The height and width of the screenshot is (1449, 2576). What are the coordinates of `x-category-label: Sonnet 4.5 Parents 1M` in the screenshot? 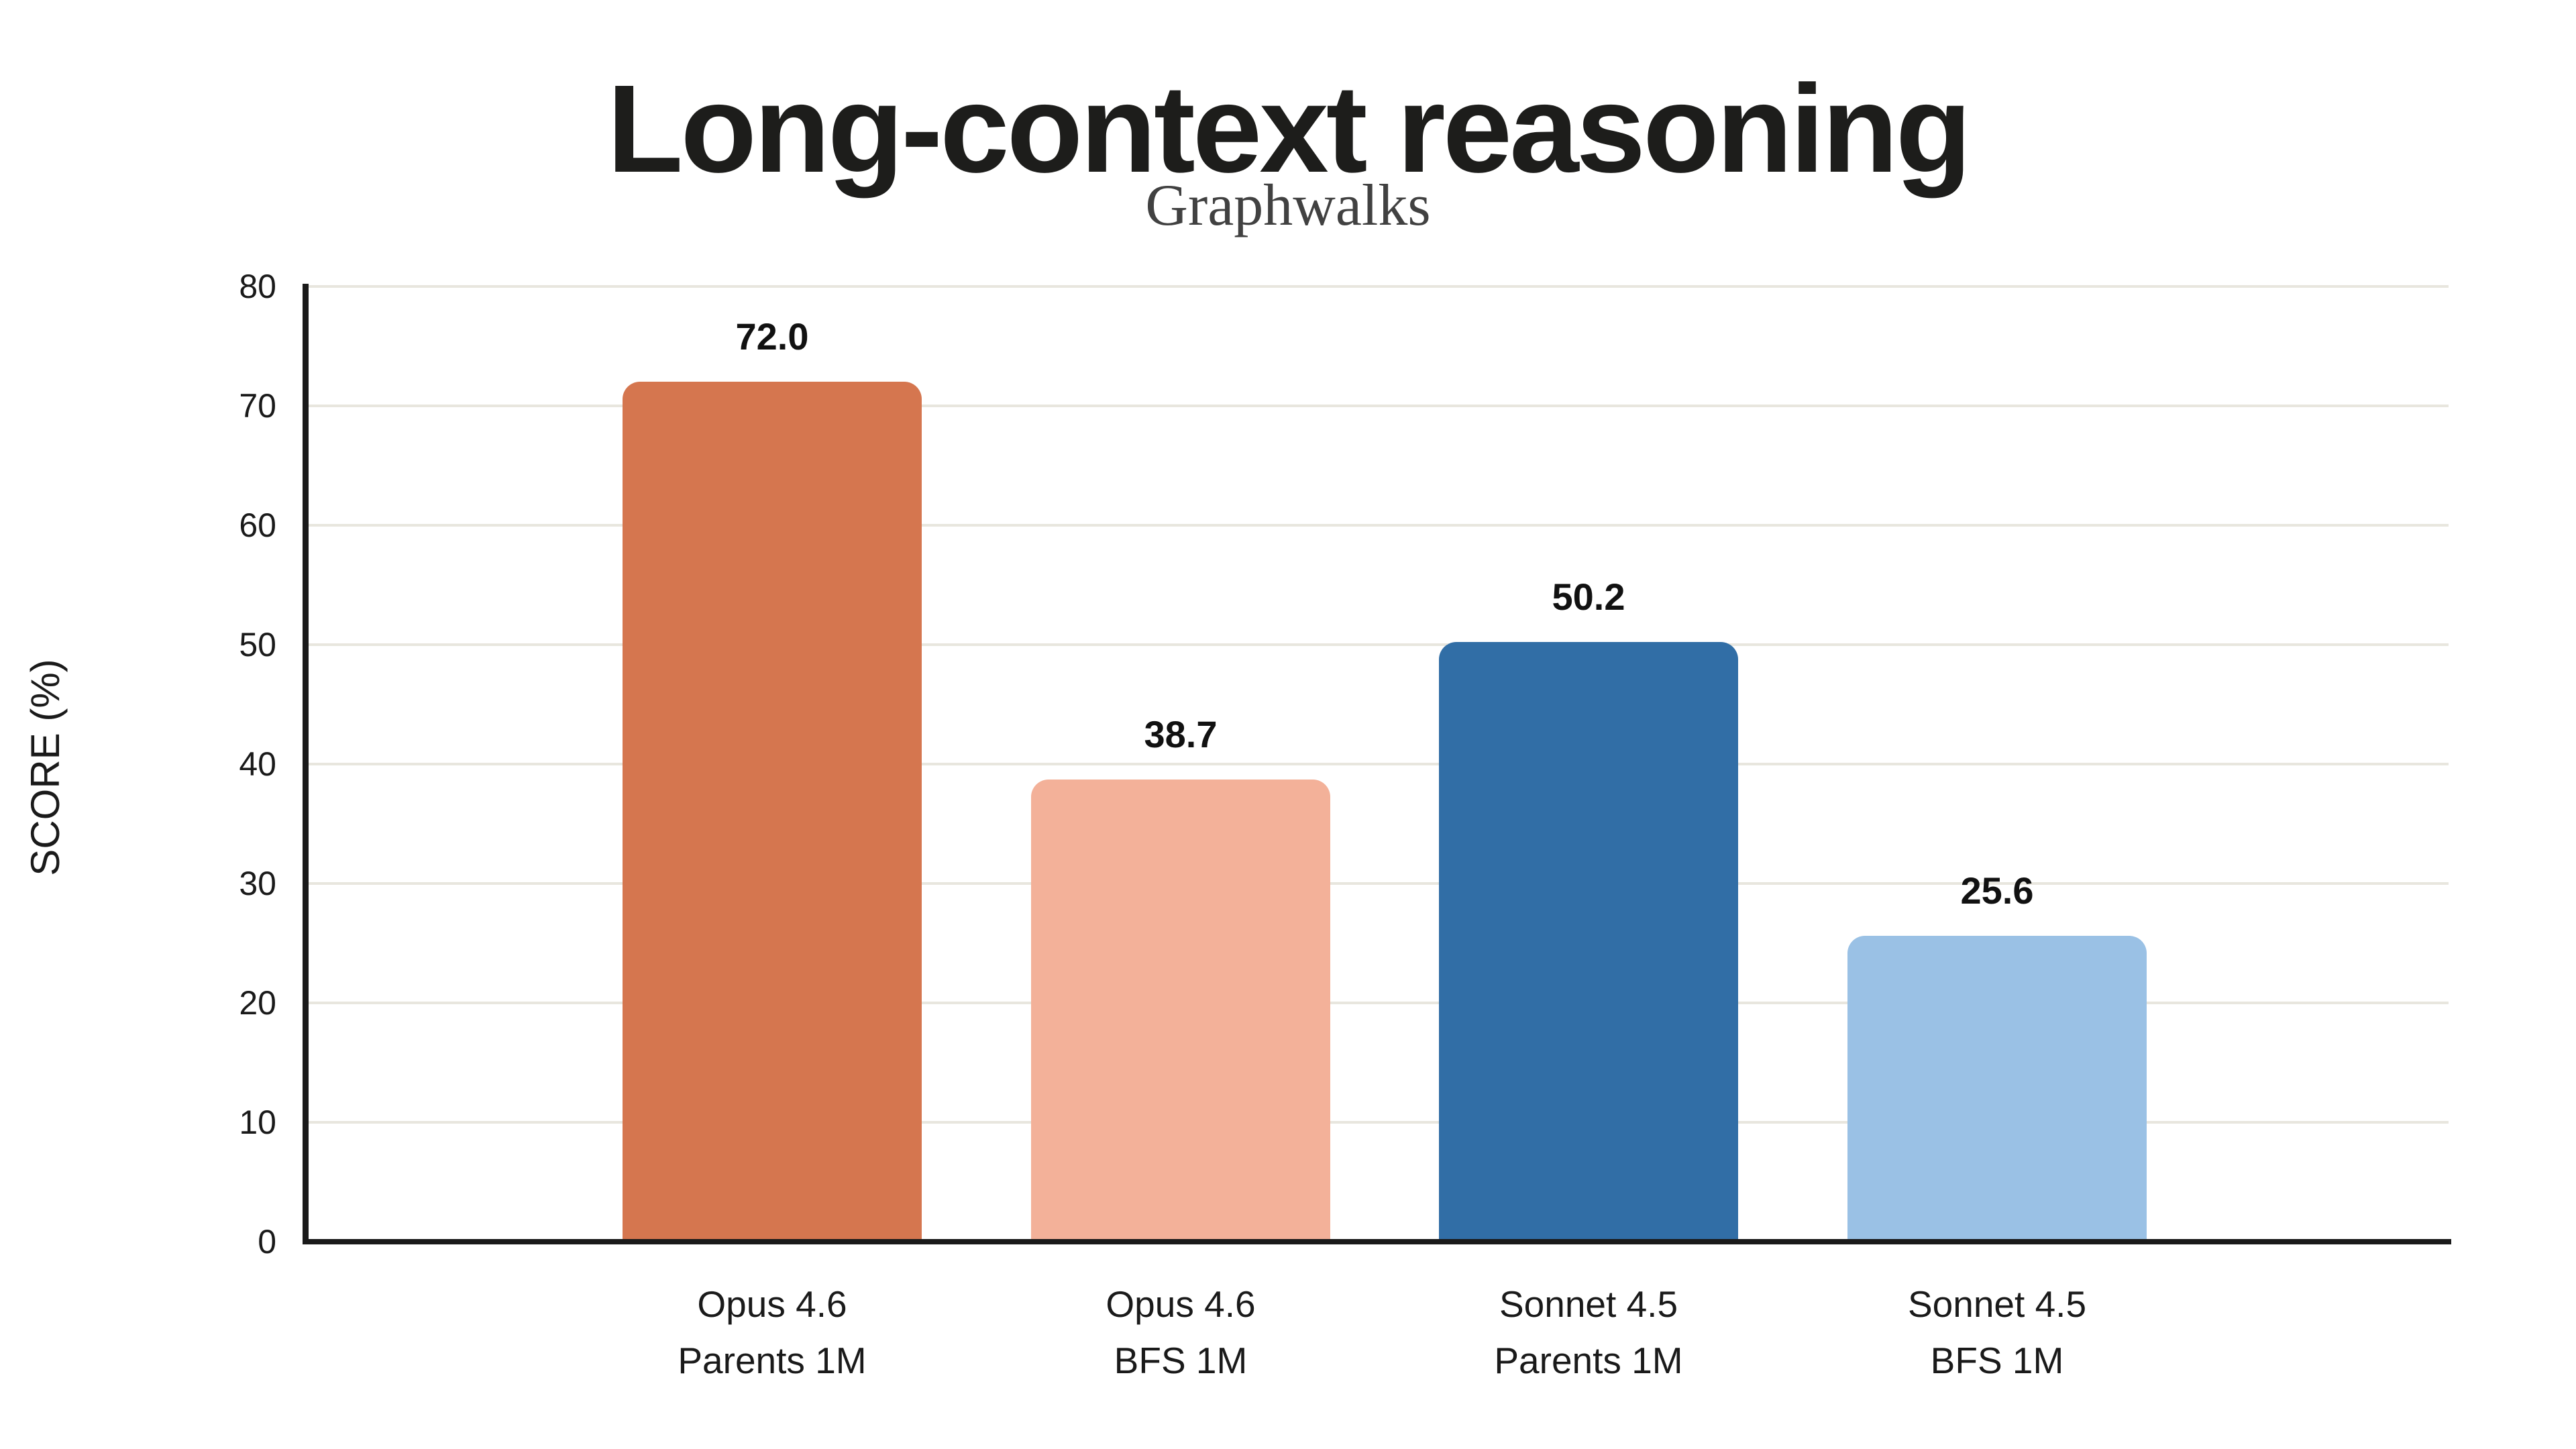 It's located at (1588, 1332).